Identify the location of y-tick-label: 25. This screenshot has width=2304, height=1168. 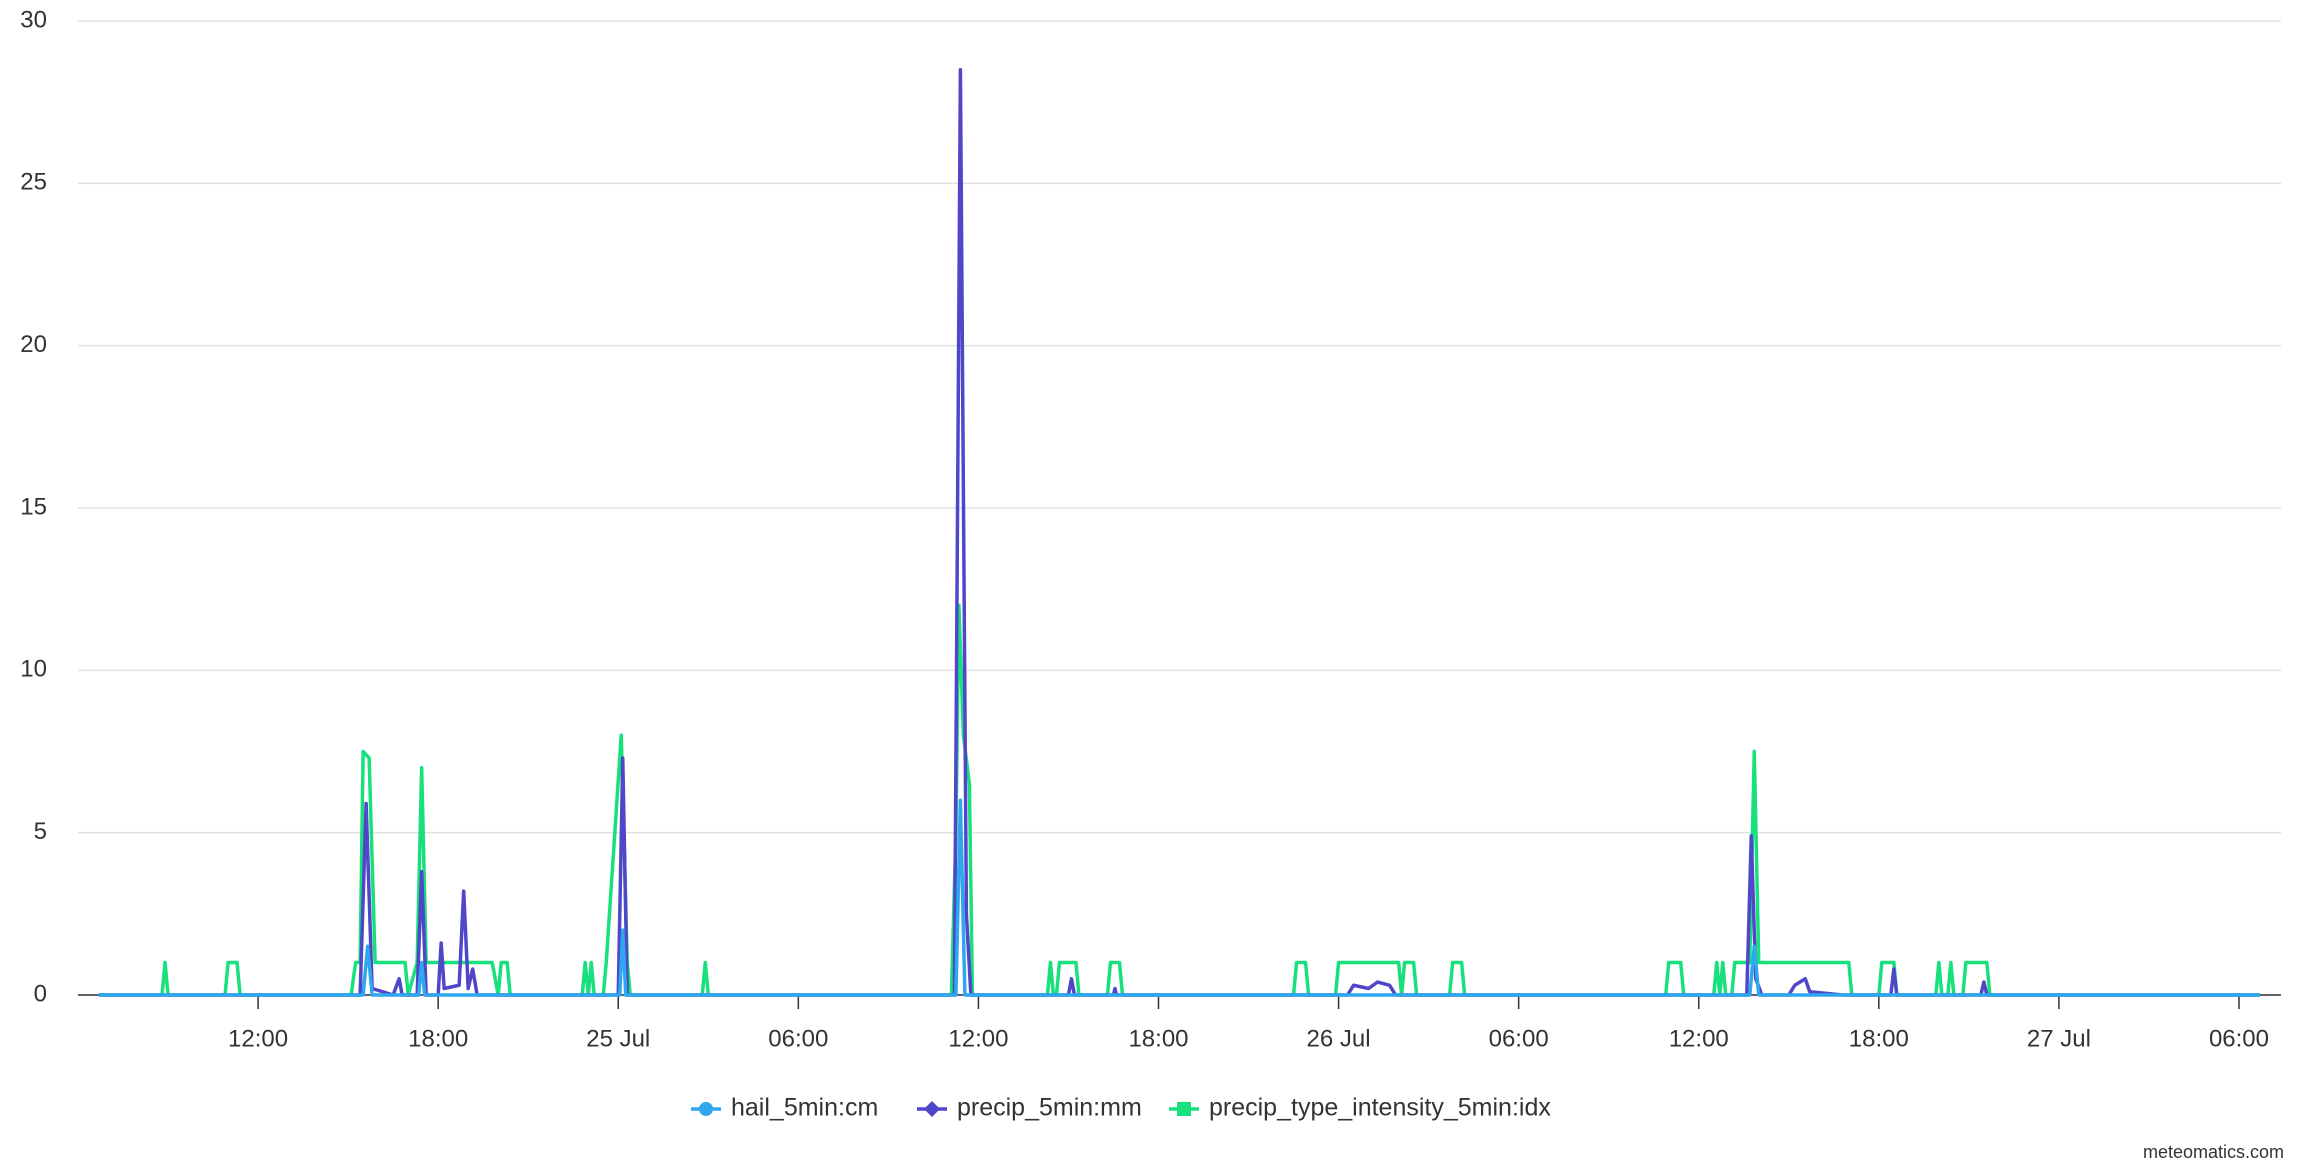
(33, 182).